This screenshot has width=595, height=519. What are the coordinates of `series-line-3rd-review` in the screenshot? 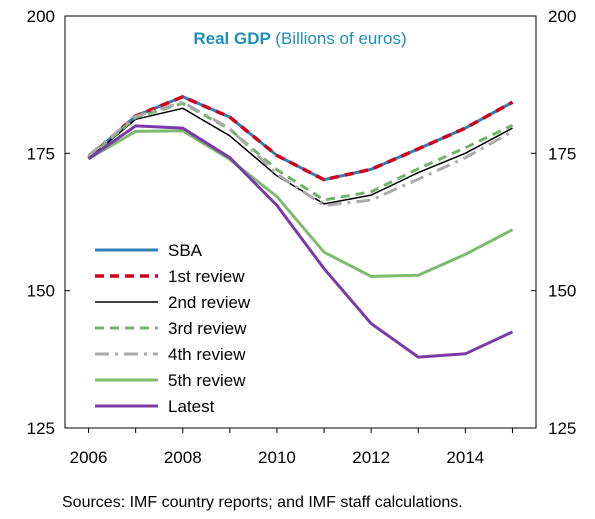 It's located at (300, 151).